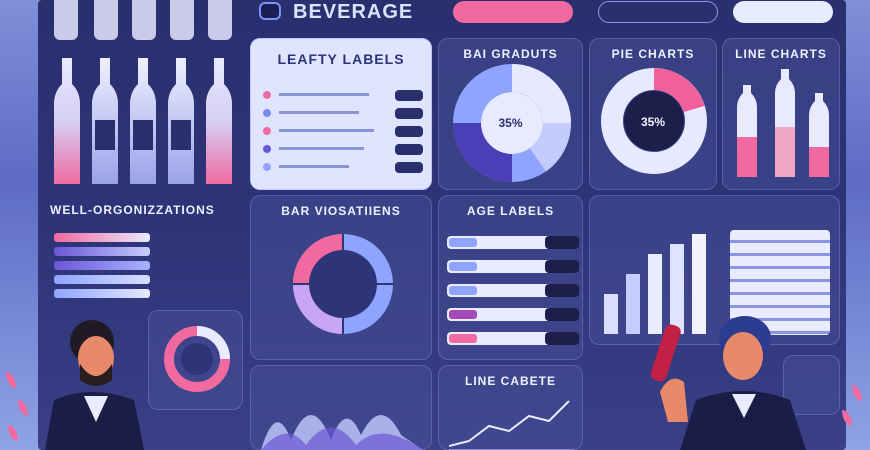  I want to click on bar-visualizations-title: BAR VIOSATIIENS, so click(341, 211).